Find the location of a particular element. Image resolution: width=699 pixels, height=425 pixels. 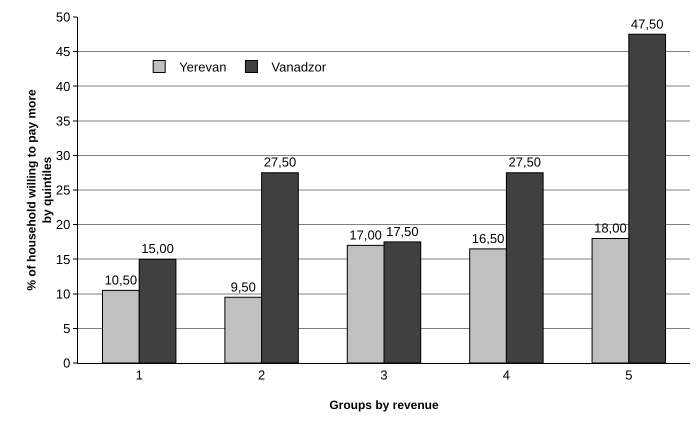

data-label: 47,50 is located at coordinates (647, 24).